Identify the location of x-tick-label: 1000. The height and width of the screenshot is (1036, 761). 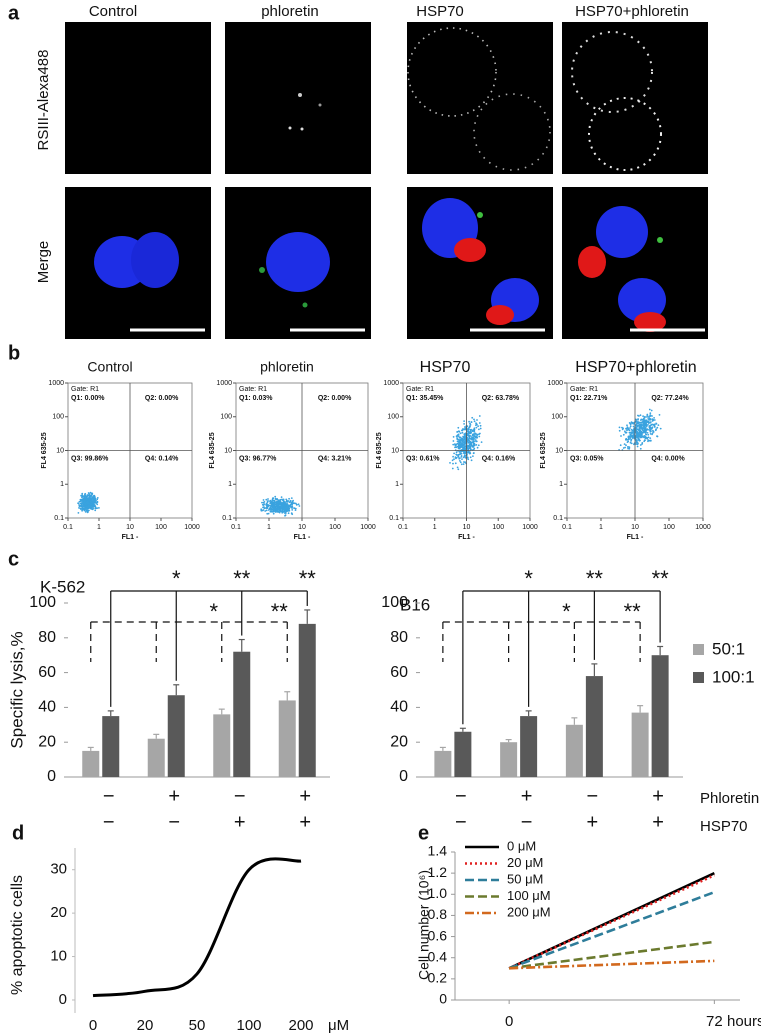
(703, 527).